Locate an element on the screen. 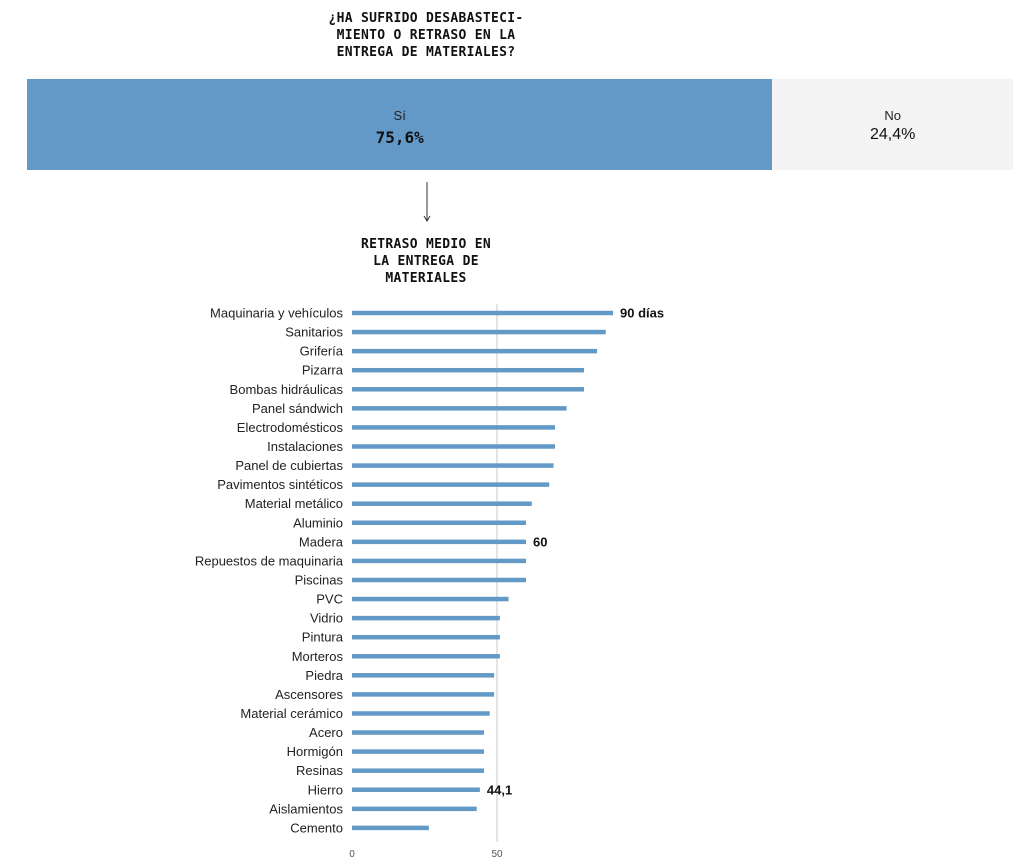 Image resolution: width=1024 pixels, height=866 pixels. category-label: Madera is located at coordinates (321, 541).